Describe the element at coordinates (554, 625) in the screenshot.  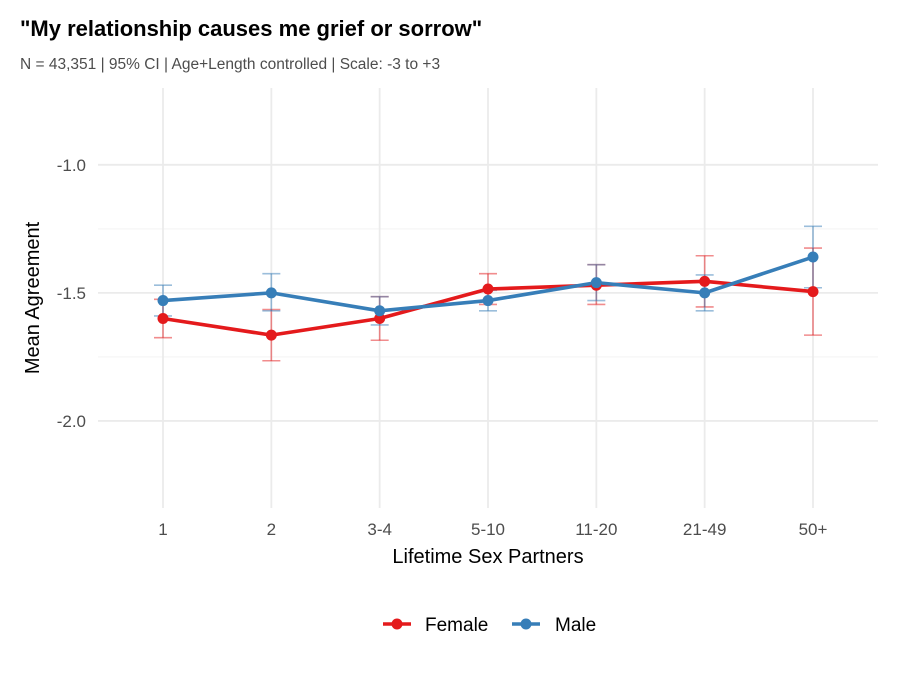
I see `legend-item-male: Male` at that location.